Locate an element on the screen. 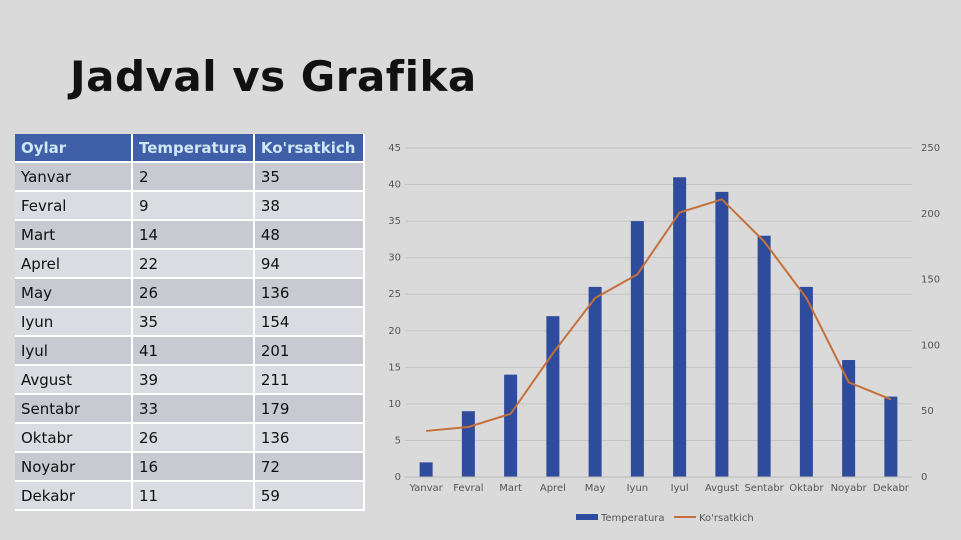 This screenshot has height=540, width=961. x-tick-label: Noyabr is located at coordinates (849, 488).